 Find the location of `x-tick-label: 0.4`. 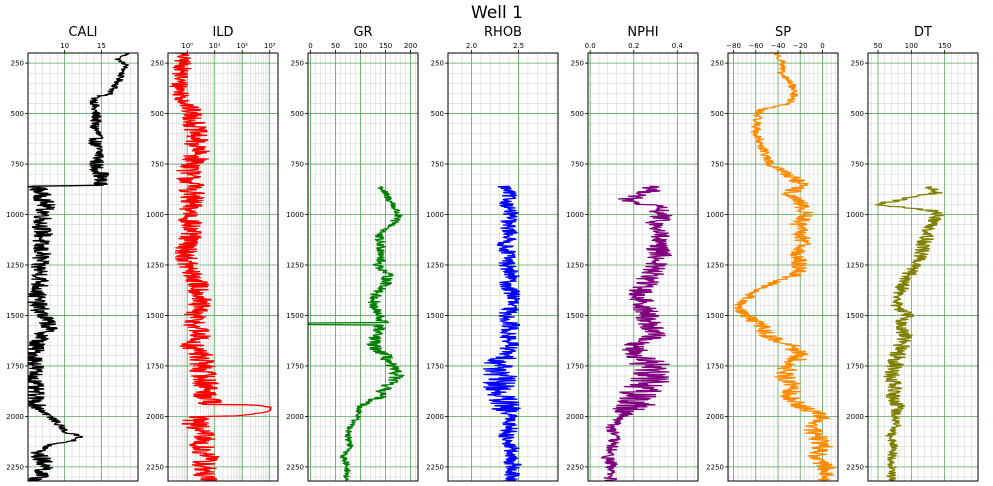

x-tick-label: 0.4 is located at coordinates (678, 46).